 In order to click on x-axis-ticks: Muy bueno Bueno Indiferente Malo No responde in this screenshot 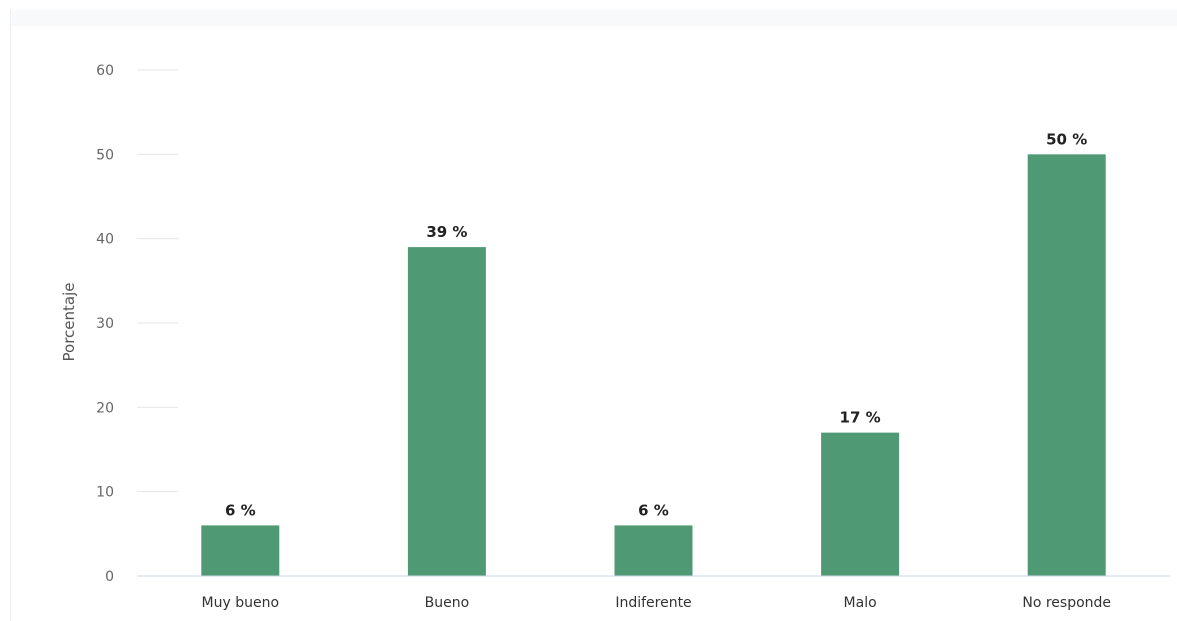, I will do `click(656, 603)`.